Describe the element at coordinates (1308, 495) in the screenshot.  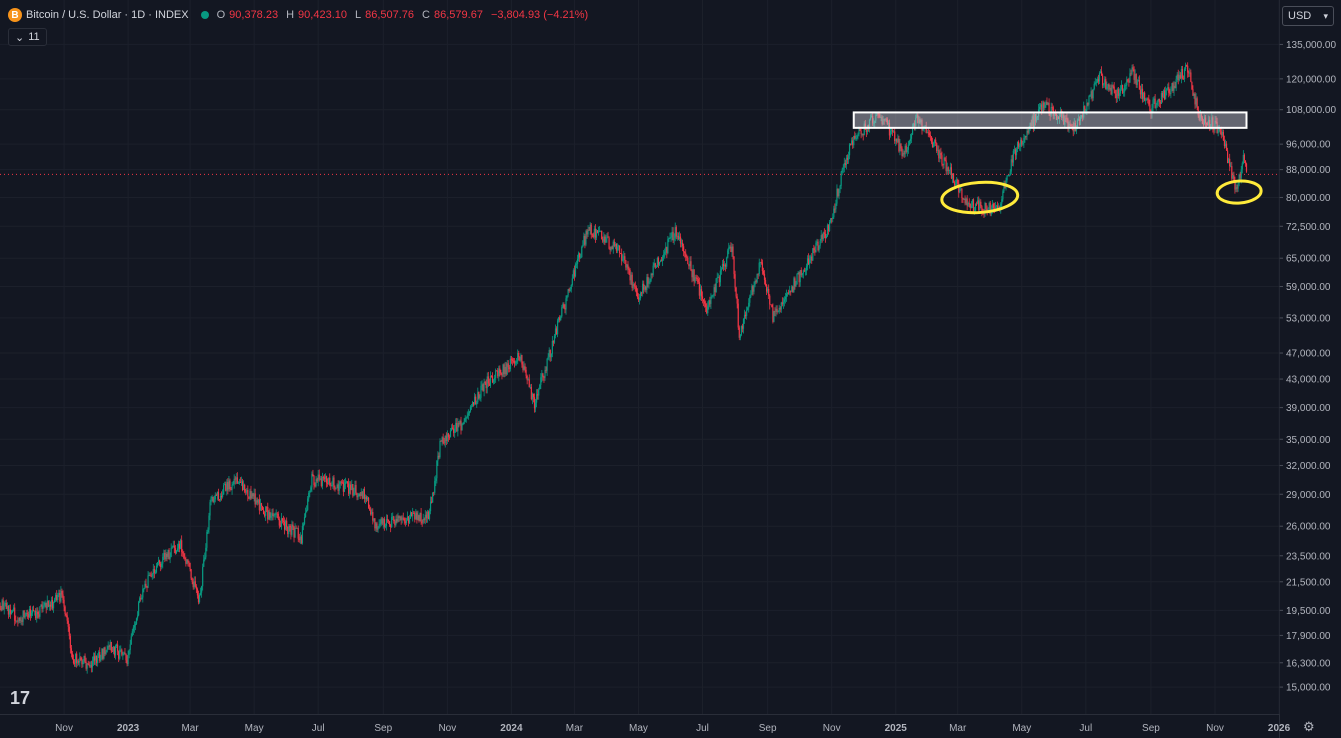
I see `y-tick-label: 29,000.00` at that location.